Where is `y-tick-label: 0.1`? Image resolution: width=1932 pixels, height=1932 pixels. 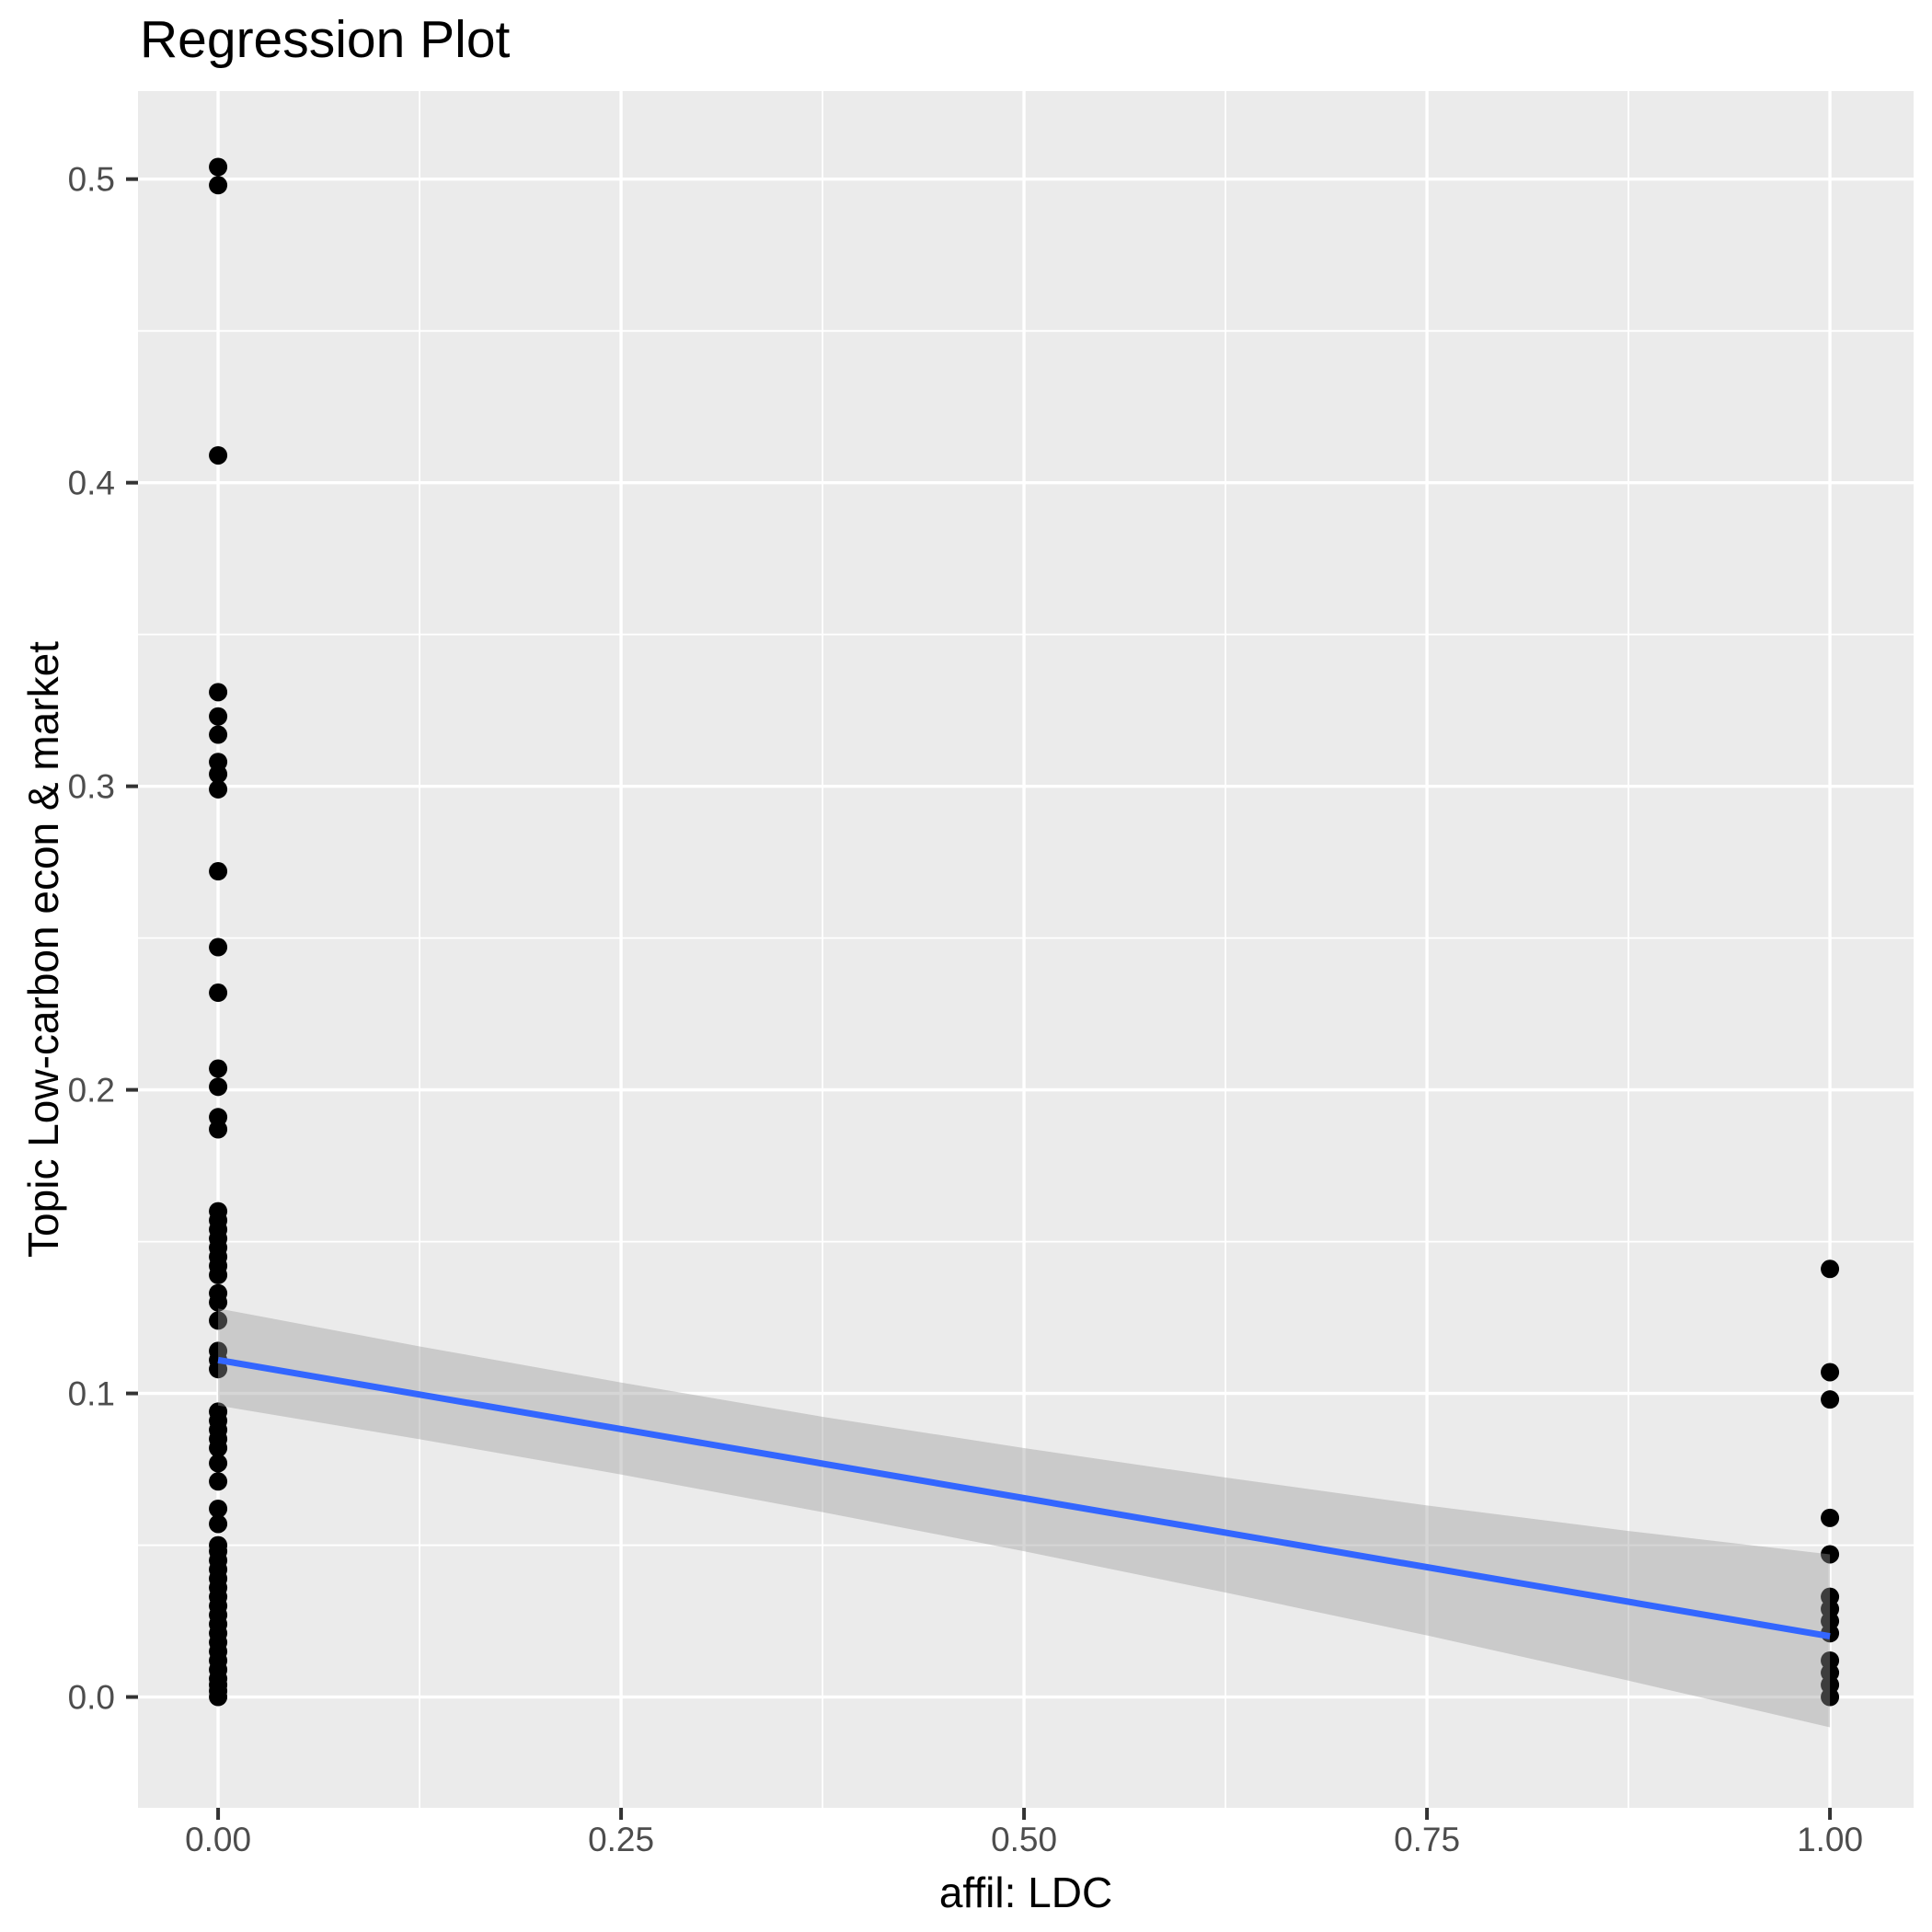 y-tick-label: 0.1 is located at coordinates (91, 1394).